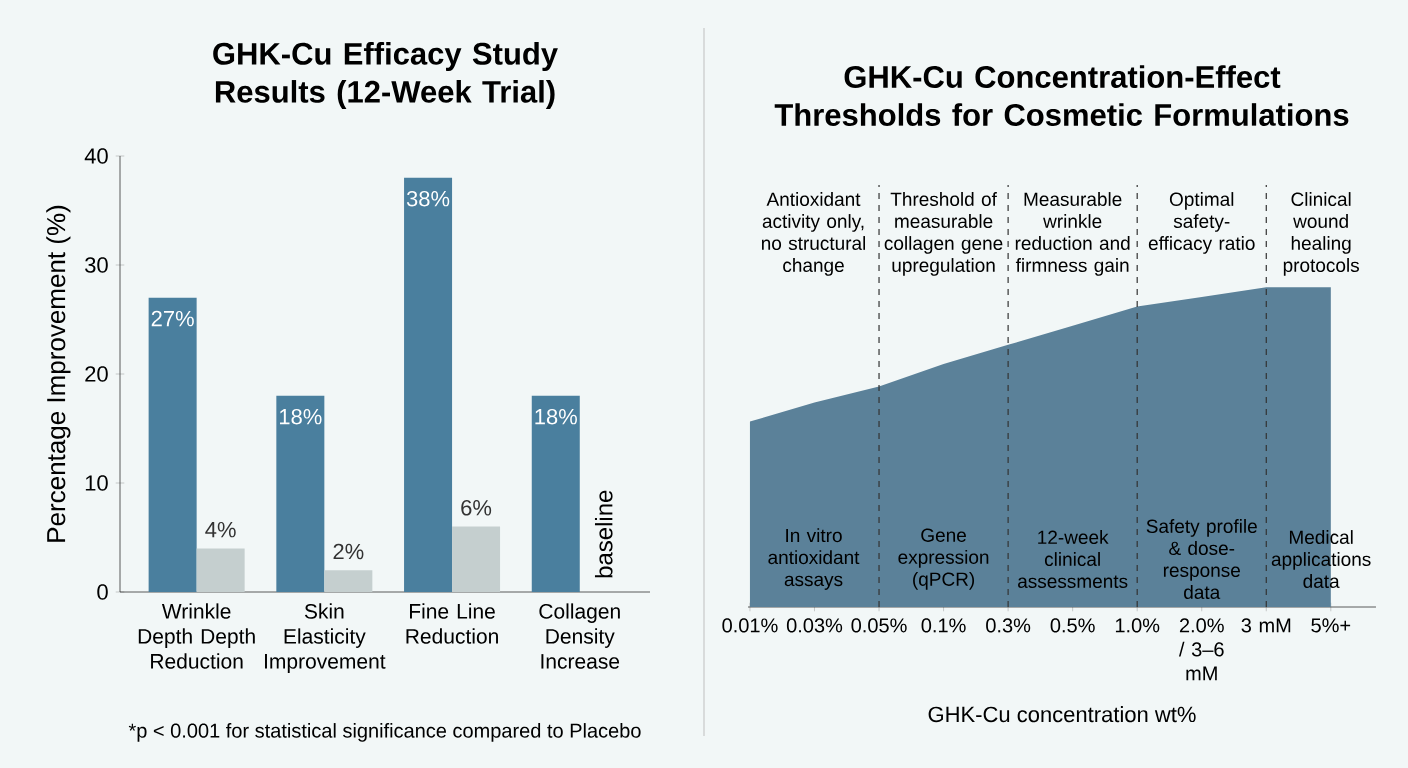 This screenshot has height=768, width=1408. Describe the element at coordinates (172, 318) in the screenshot. I see `data-label: 27%` at that location.